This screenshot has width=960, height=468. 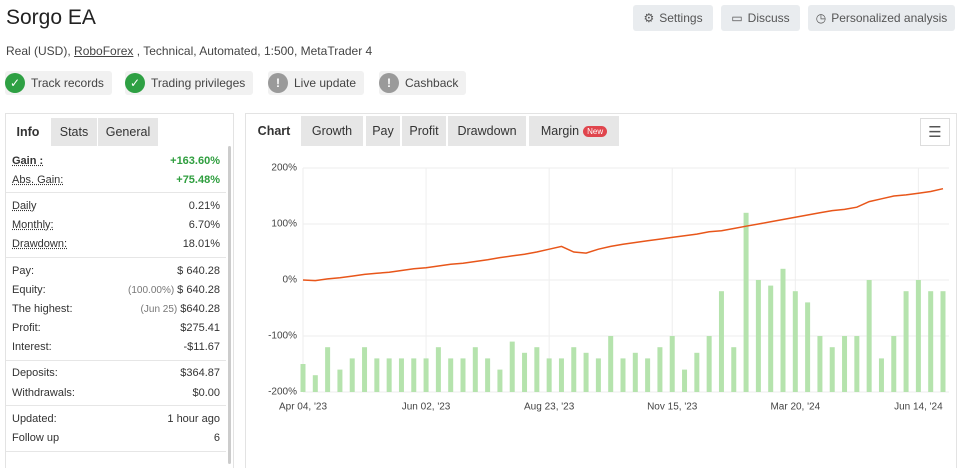 What do you see at coordinates (768, 18) in the screenshot?
I see `button-label: Discuss` at bounding box center [768, 18].